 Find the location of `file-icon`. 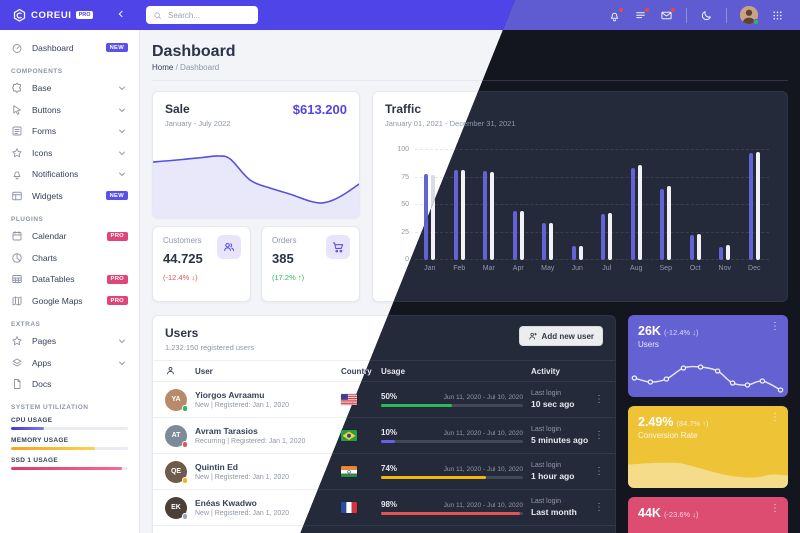

file-icon is located at coordinates (17, 384).